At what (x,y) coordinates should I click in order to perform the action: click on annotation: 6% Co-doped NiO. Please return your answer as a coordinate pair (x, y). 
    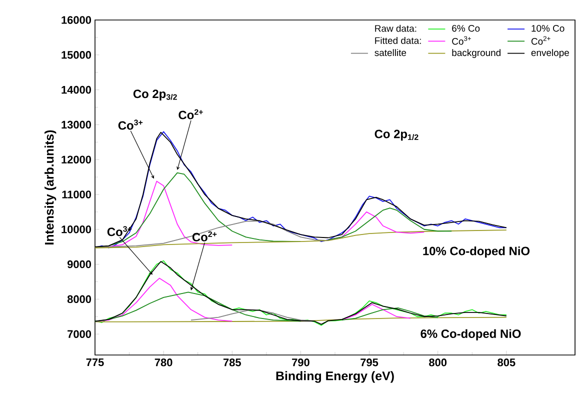
    Looking at the image, I should click on (470, 334).